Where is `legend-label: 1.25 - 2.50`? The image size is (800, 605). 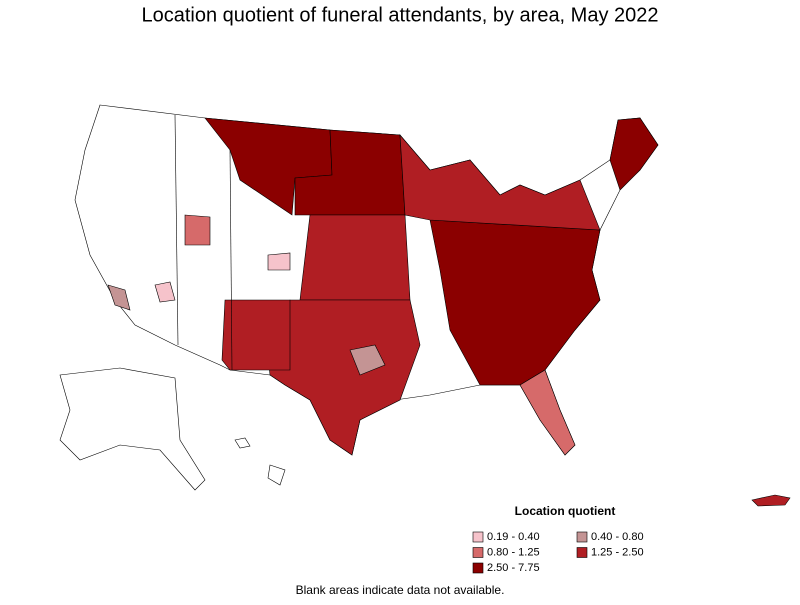 legend-label: 1.25 - 2.50 is located at coordinates (617, 552).